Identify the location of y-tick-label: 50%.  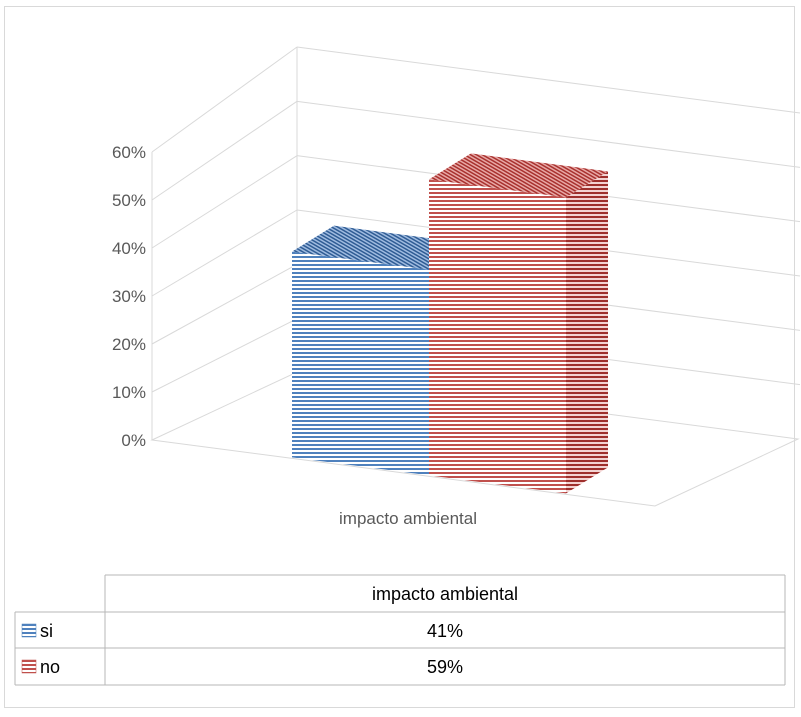
(129, 200).